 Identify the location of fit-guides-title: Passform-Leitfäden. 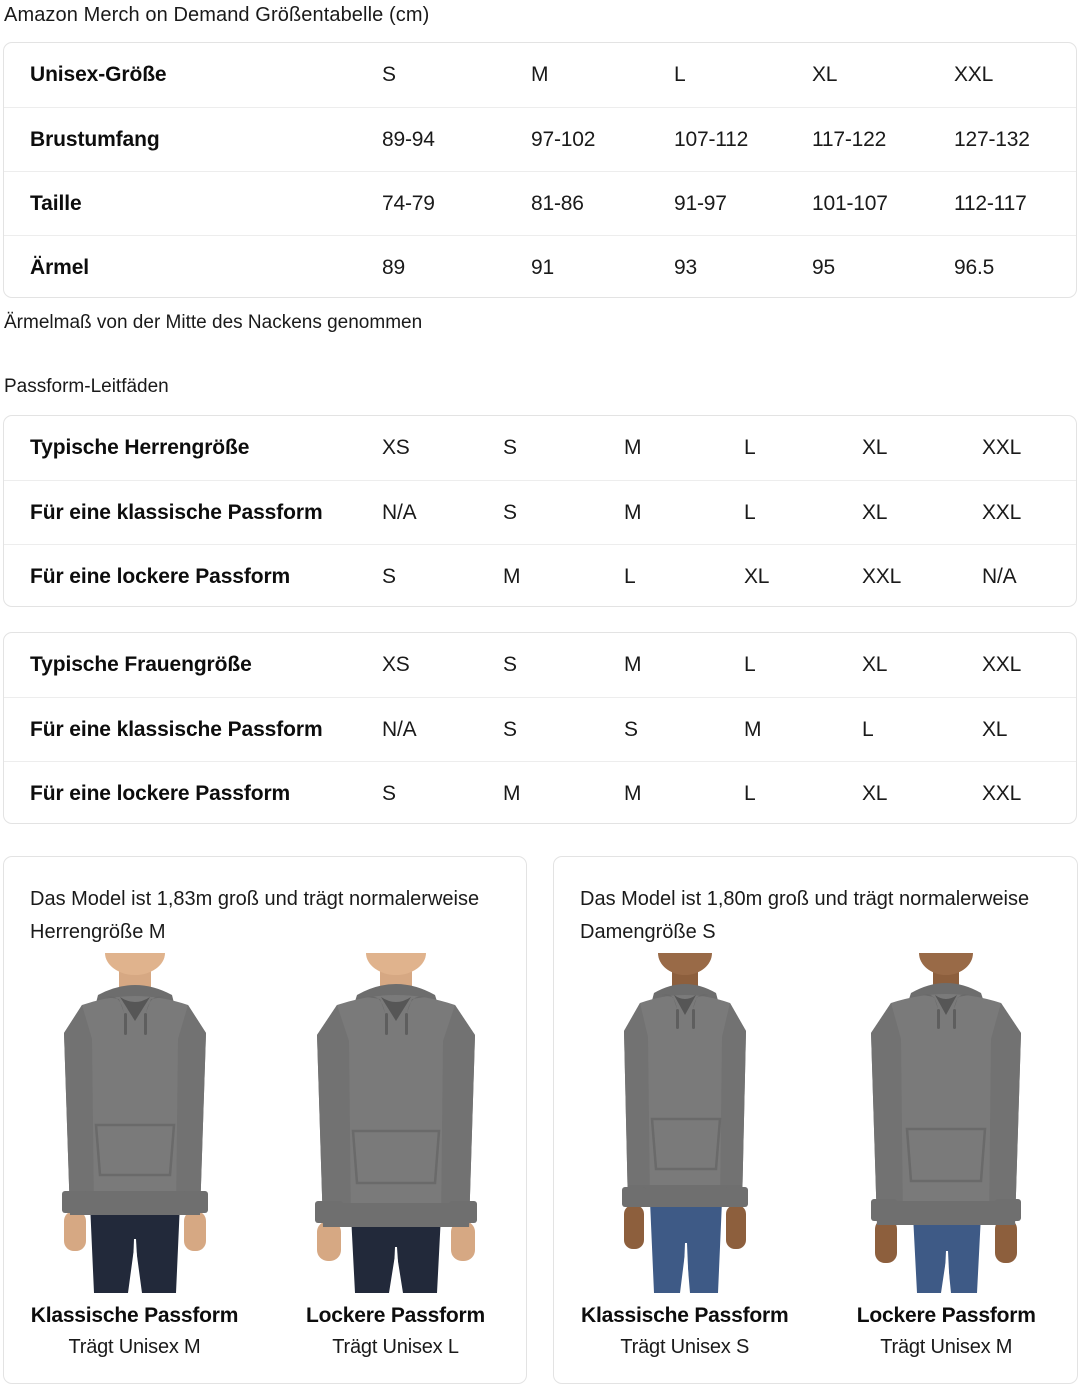
(86, 386).